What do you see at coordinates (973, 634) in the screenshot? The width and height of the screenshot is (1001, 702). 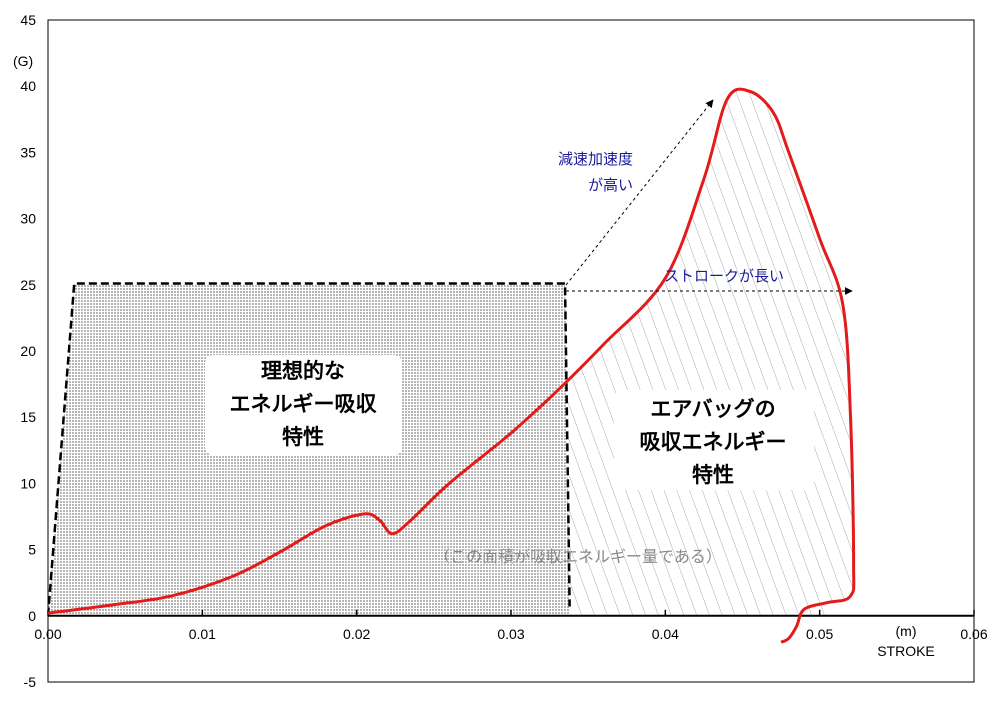 I see `x-tick-label: 0.06` at bounding box center [973, 634].